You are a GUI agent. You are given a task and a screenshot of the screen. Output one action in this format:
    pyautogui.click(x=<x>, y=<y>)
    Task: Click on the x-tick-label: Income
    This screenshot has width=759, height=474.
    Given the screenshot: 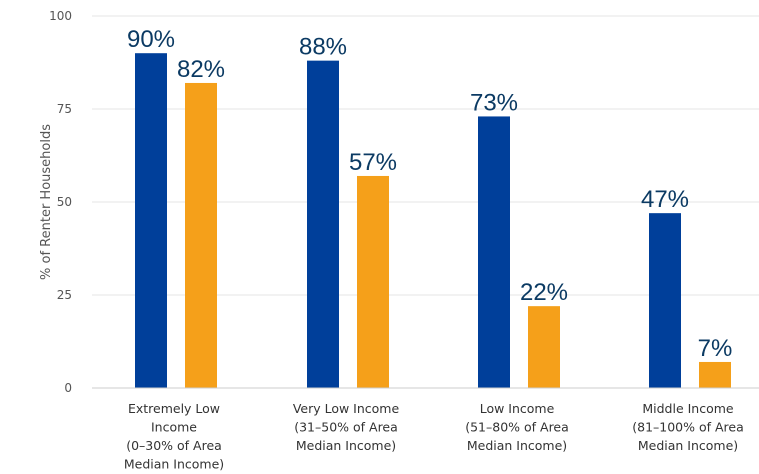 What is the action you would take?
    pyautogui.click(x=174, y=427)
    